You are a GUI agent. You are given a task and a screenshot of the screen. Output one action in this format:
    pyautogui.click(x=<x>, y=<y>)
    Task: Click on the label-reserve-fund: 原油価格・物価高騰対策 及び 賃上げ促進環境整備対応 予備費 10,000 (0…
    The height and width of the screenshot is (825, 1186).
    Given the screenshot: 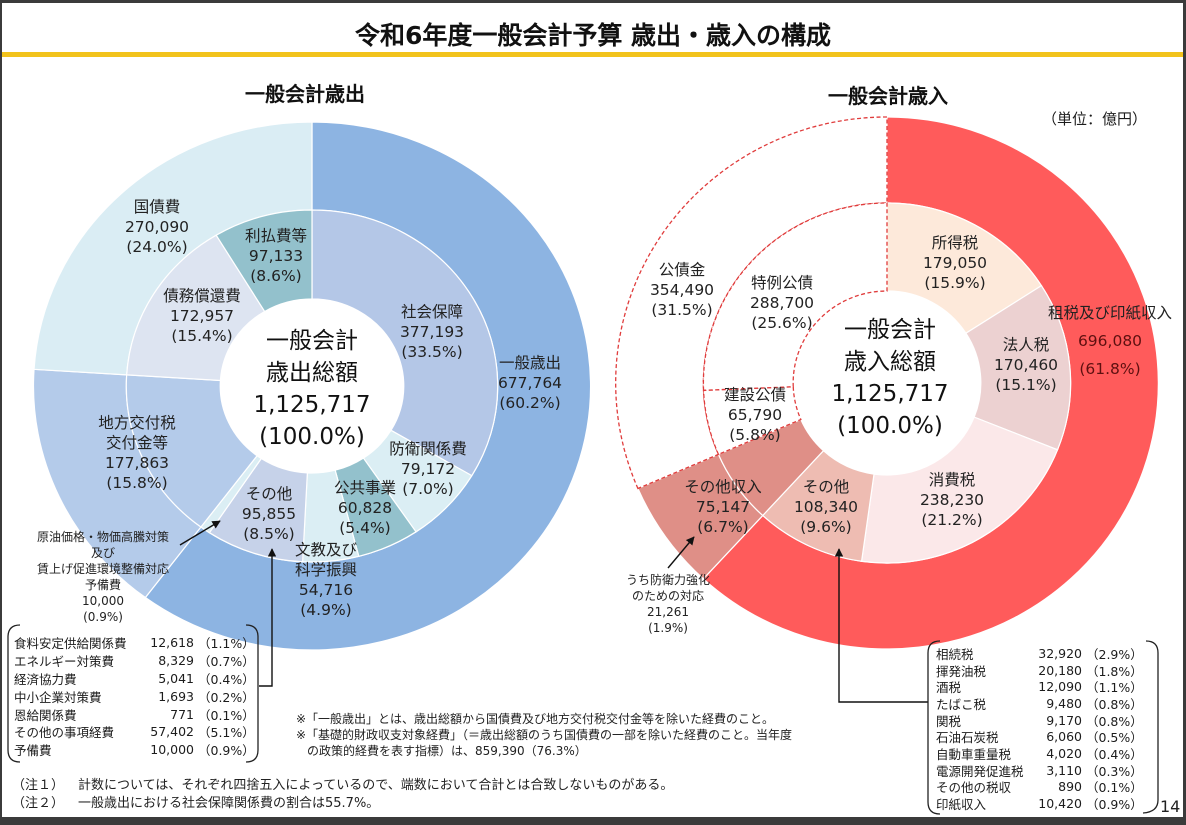 What is the action you would take?
    pyautogui.click(x=103, y=577)
    